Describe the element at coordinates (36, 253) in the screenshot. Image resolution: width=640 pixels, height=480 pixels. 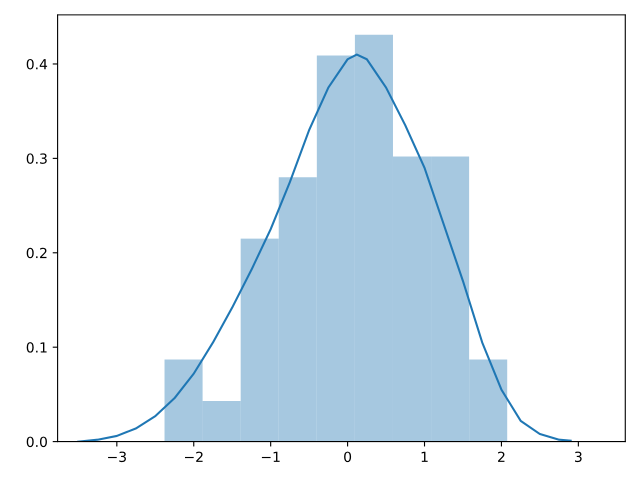
I see `y-tick-label: 0.2` at that location.